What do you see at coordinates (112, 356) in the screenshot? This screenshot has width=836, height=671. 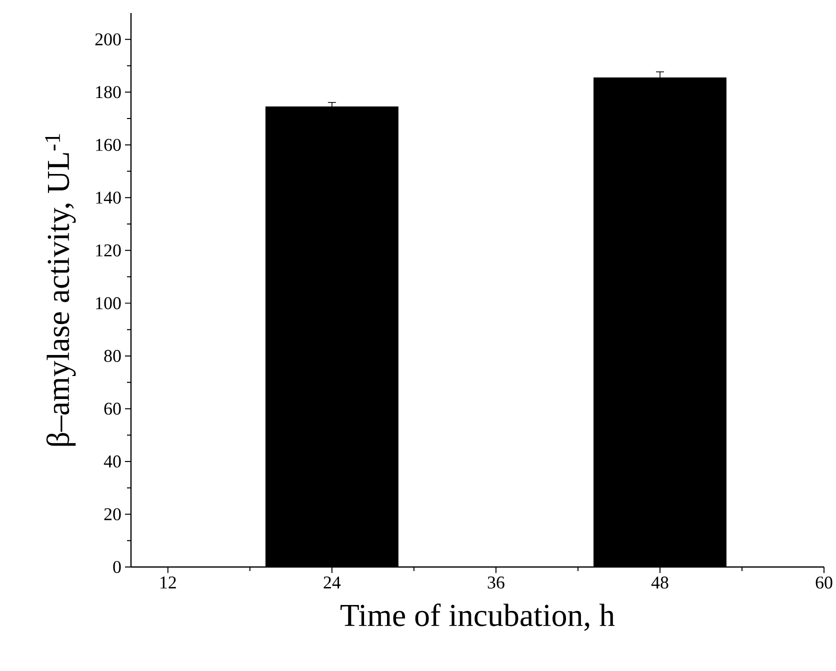 I see `y-tick-label: 80` at bounding box center [112, 356].